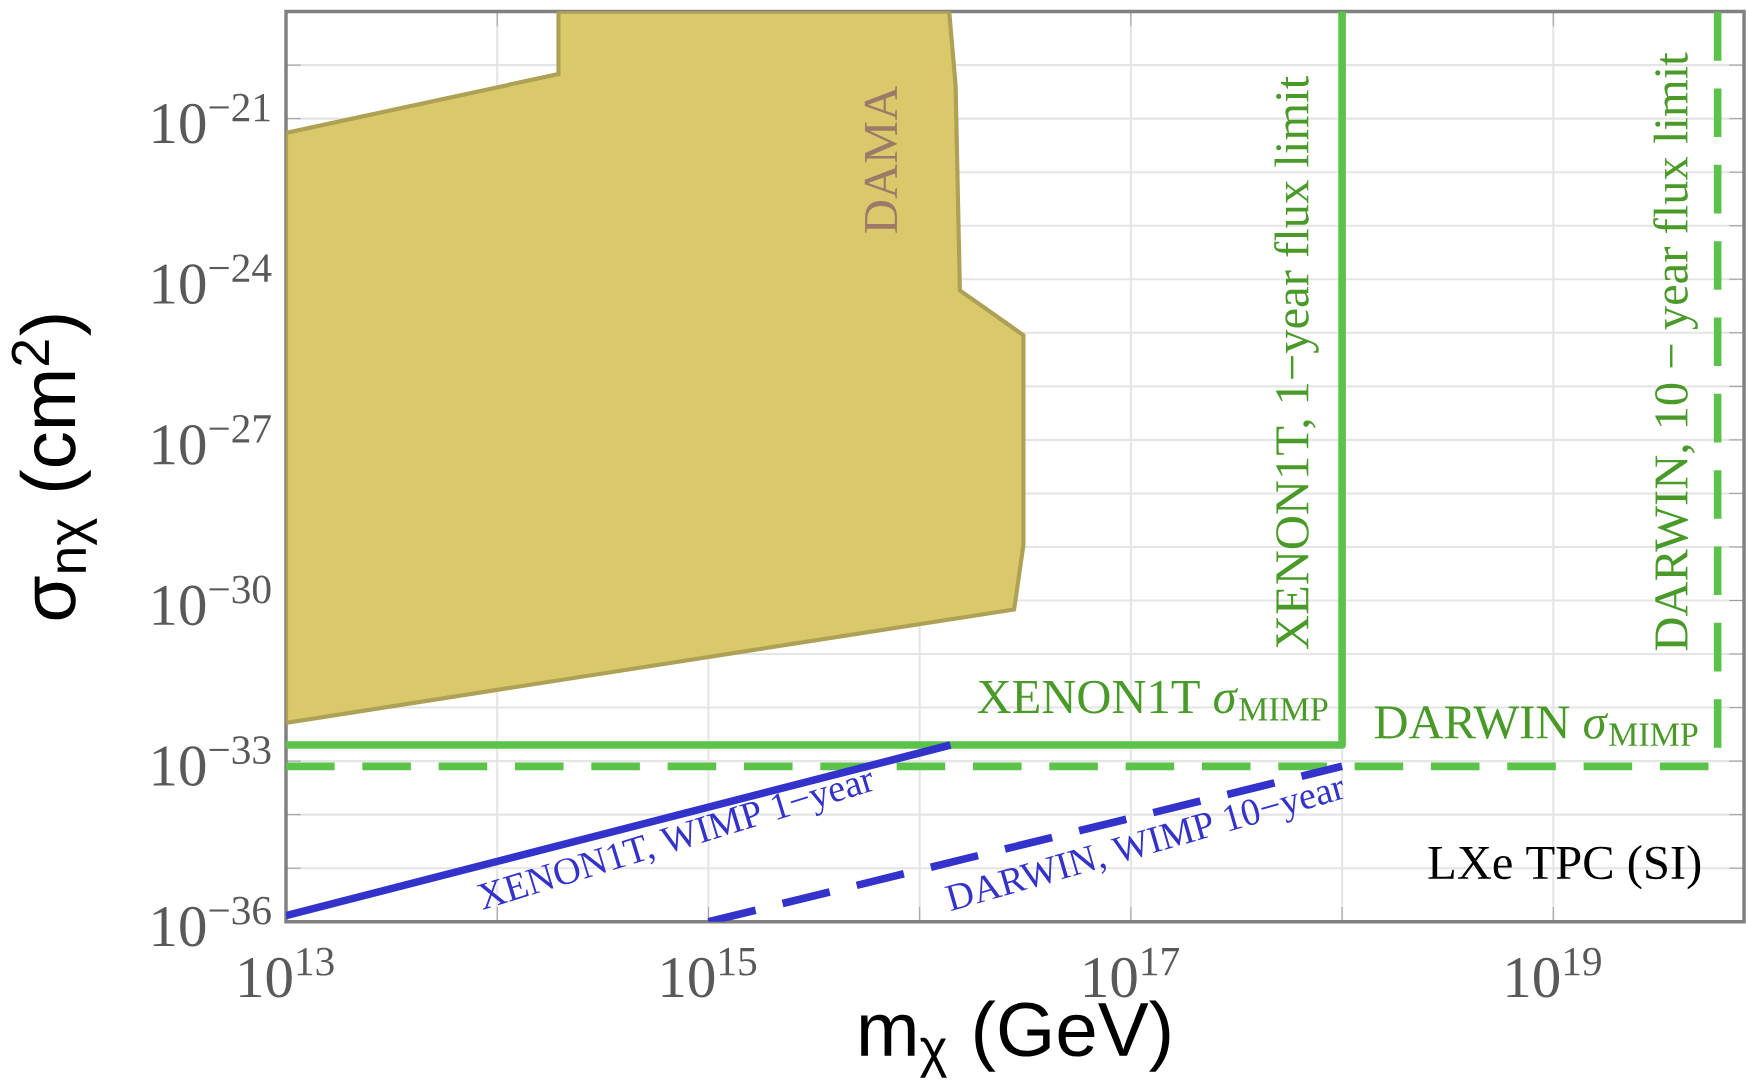  Describe the element at coordinates (212, 600) in the screenshot. I see `y-tick-label: 10$^{−30}$` at that location.